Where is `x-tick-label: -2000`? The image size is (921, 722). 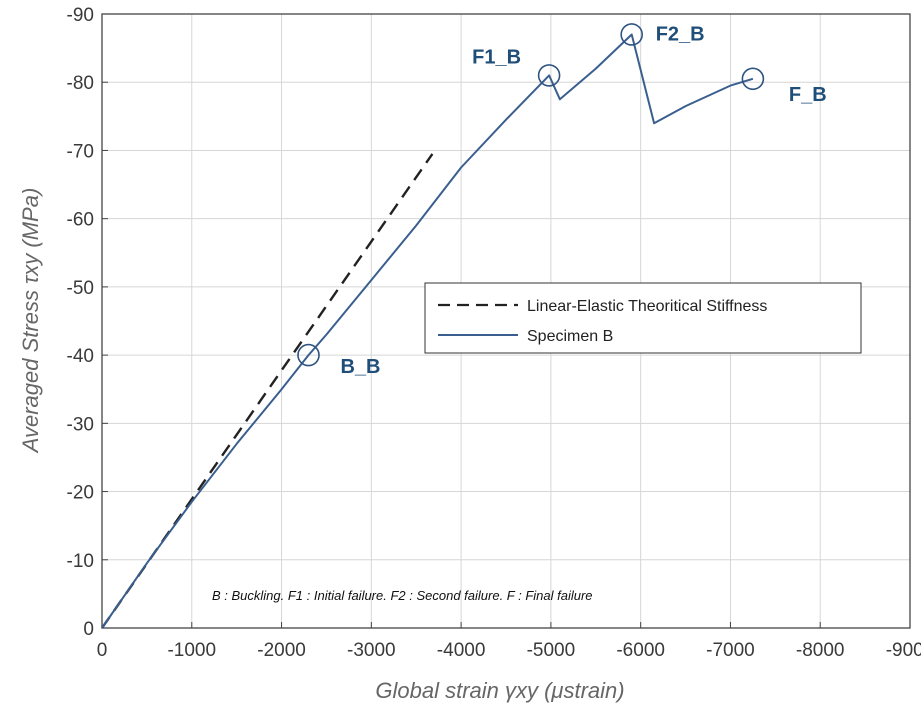 x-tick-label: -2000 is located at coordinates (281, 650).